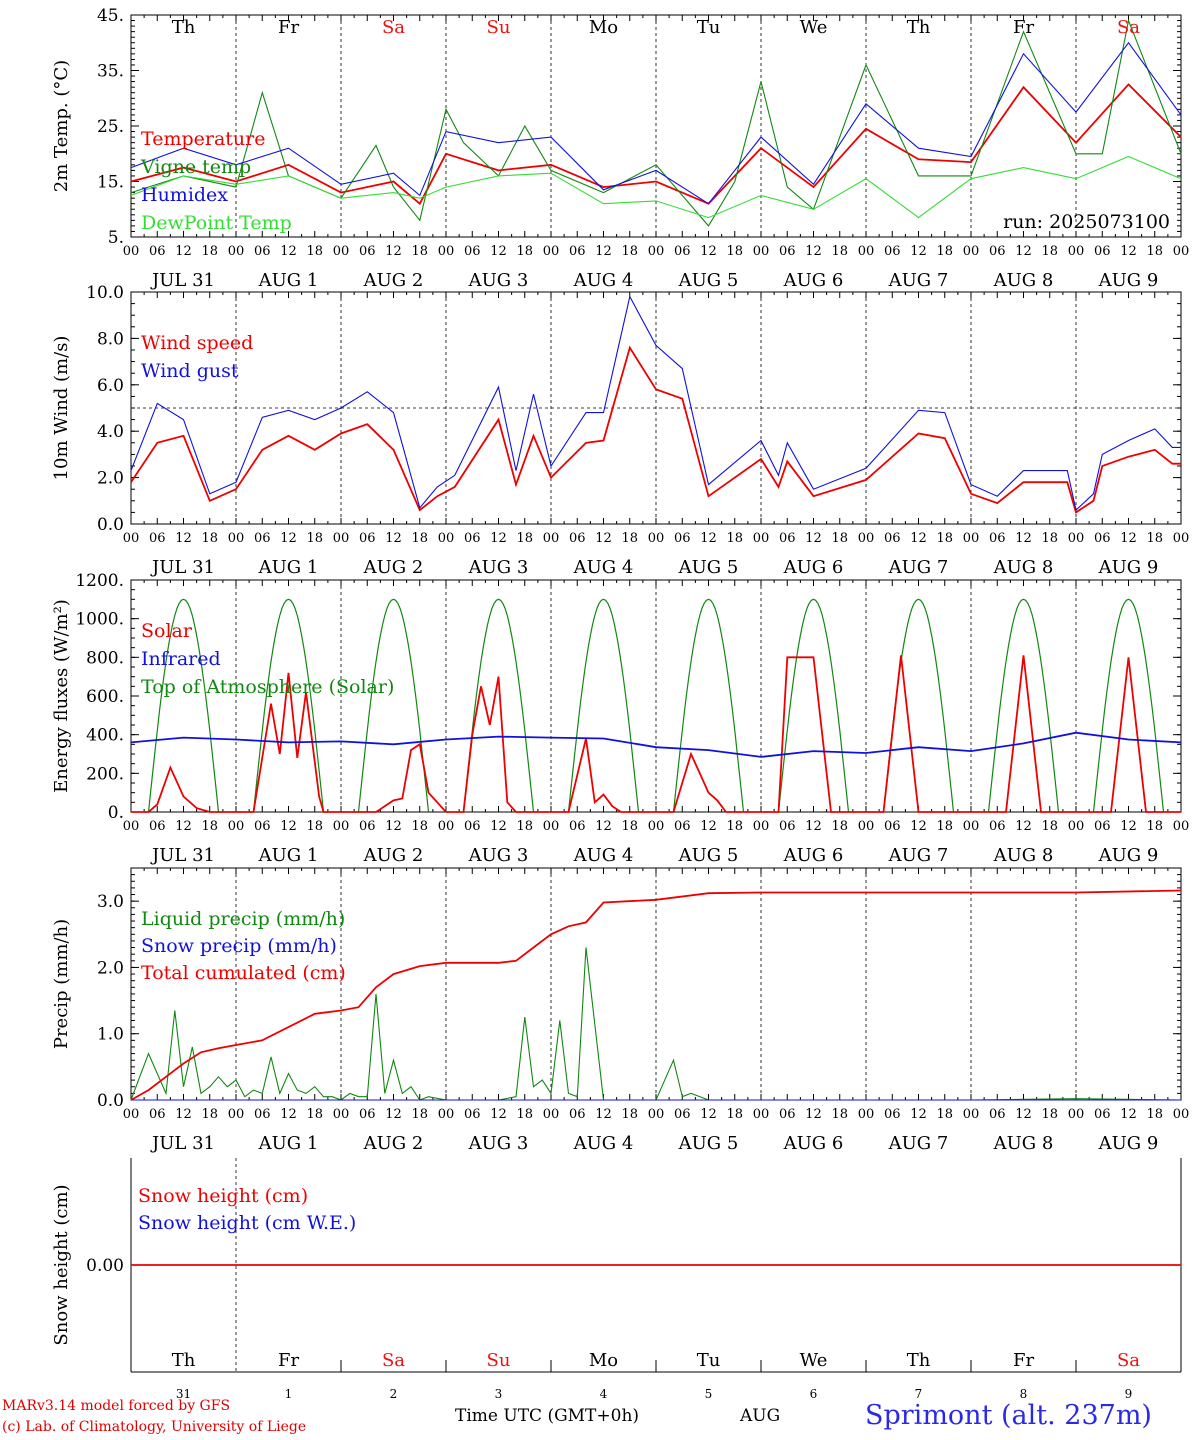  I want to click on day-label: AUG 9, so click(1128, 855).